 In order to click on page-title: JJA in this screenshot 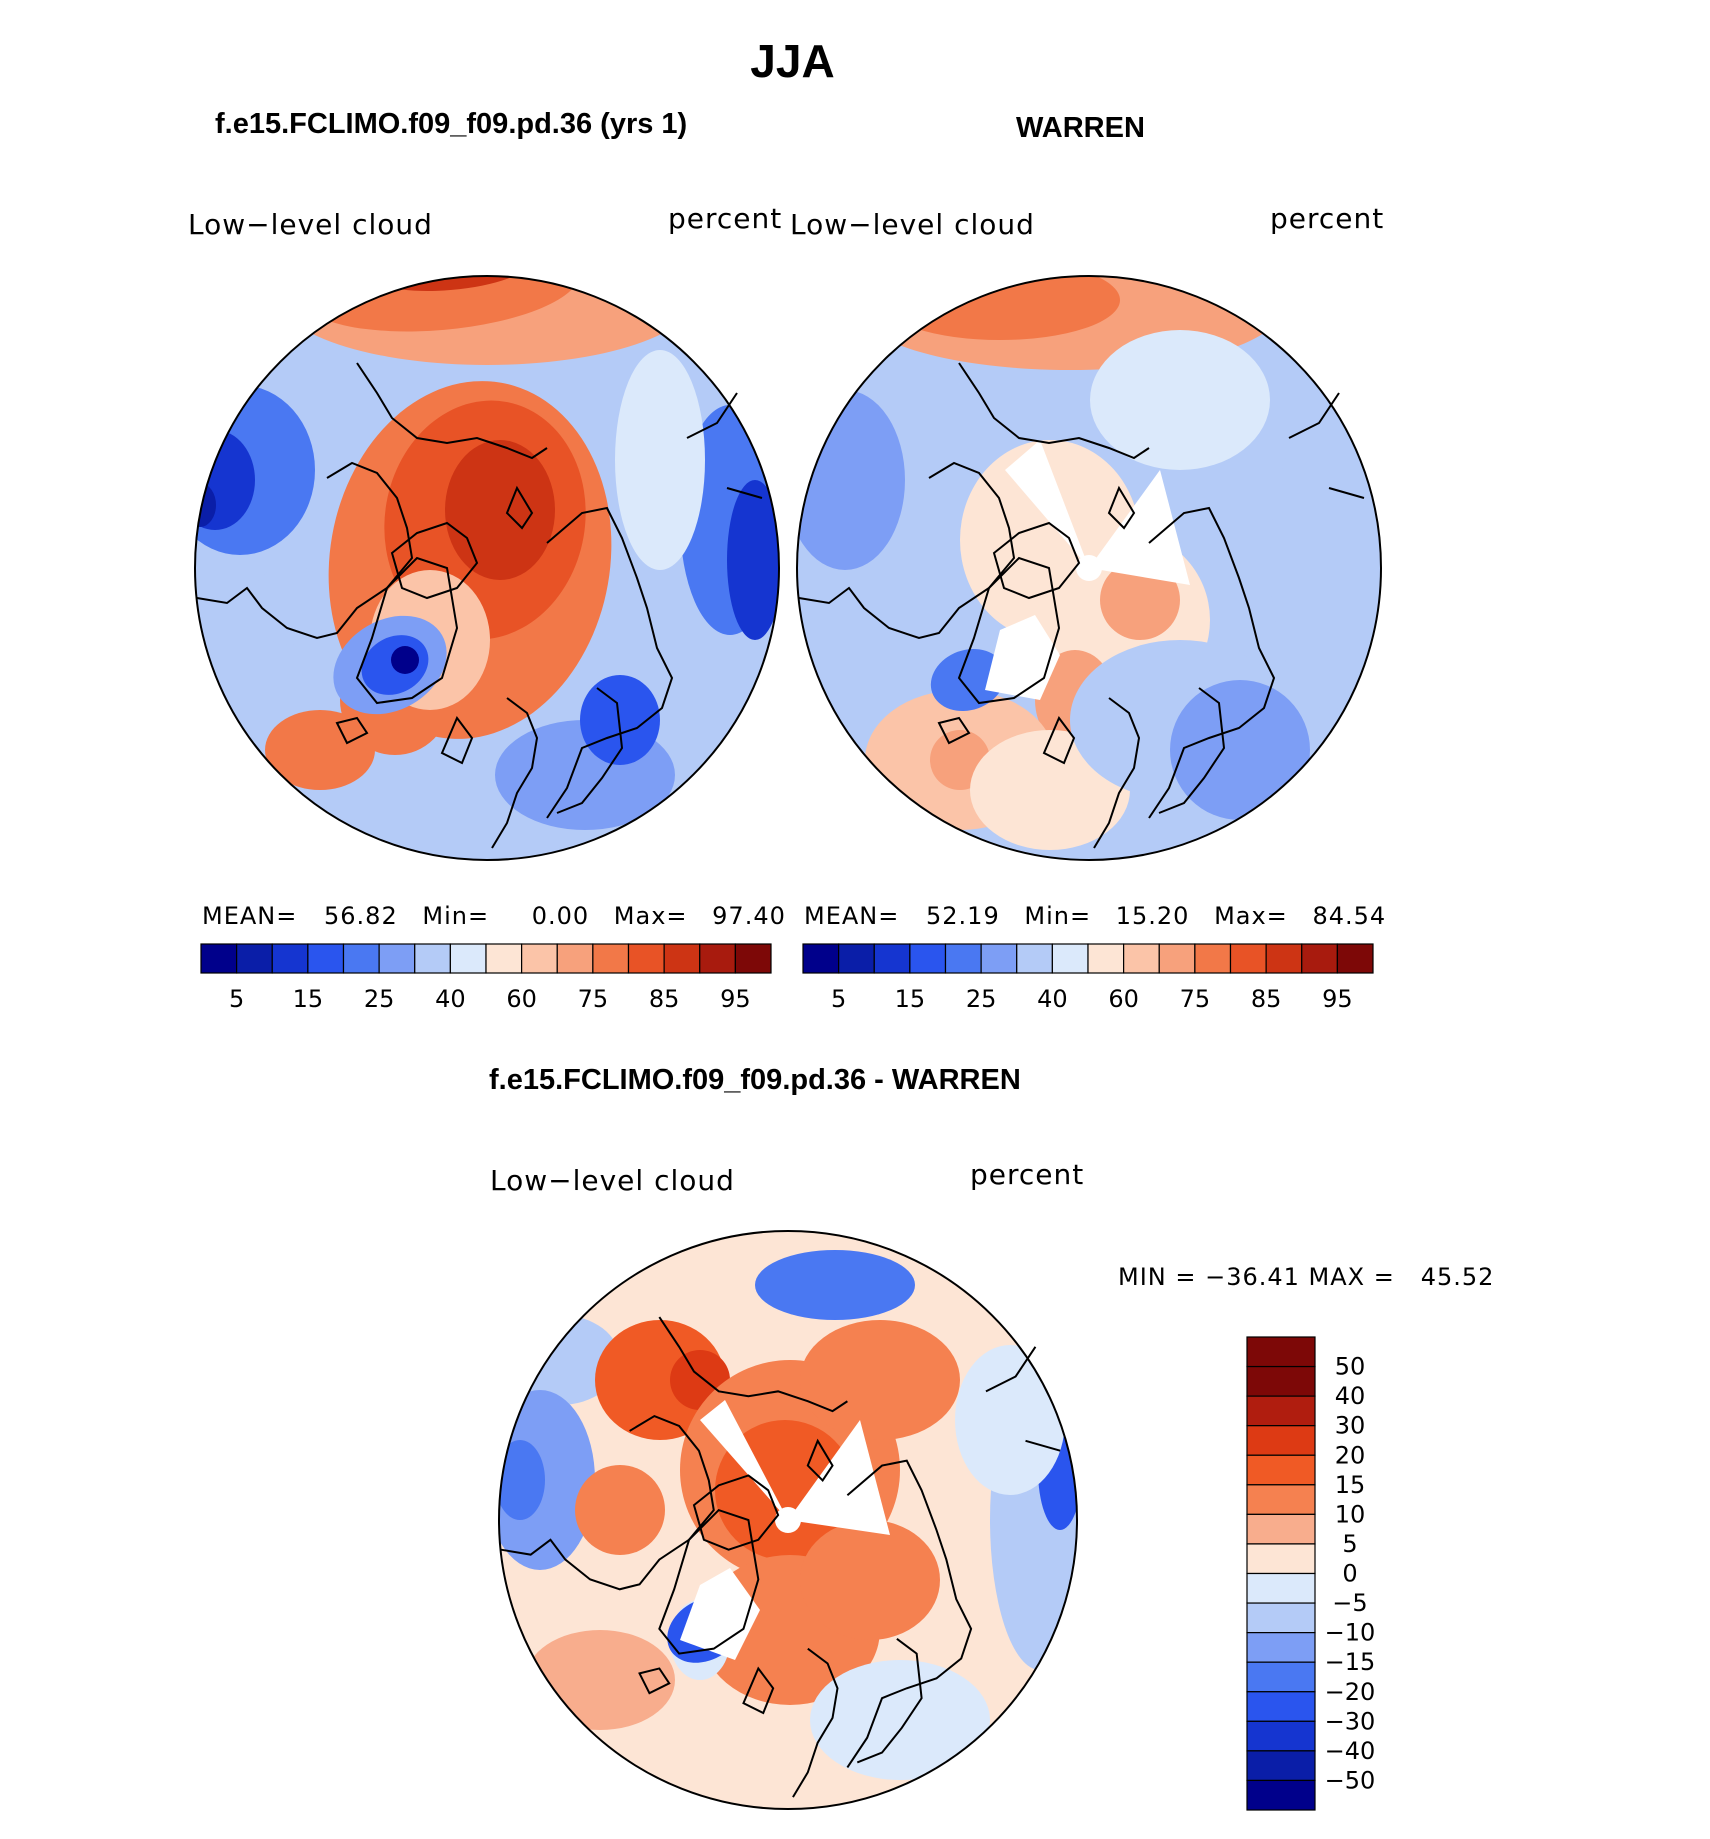, I will do `click(792, 61)`.